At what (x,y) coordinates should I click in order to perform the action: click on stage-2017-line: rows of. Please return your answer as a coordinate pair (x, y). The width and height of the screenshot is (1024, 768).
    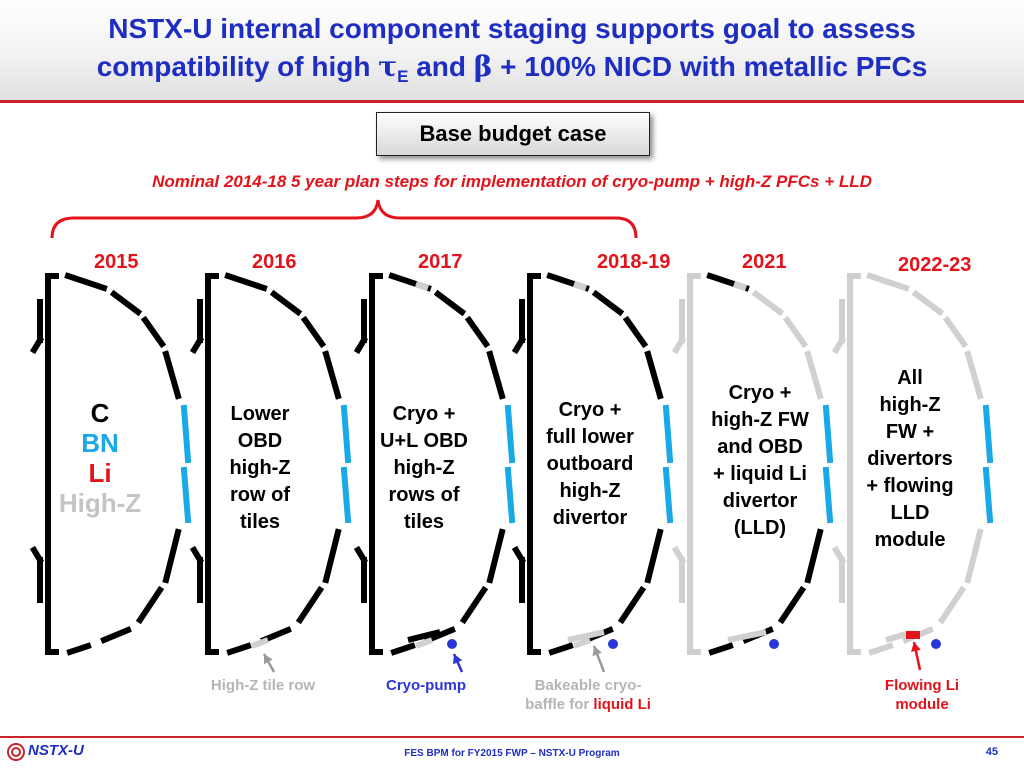
    Looking at the image, I should click on (424, 495).